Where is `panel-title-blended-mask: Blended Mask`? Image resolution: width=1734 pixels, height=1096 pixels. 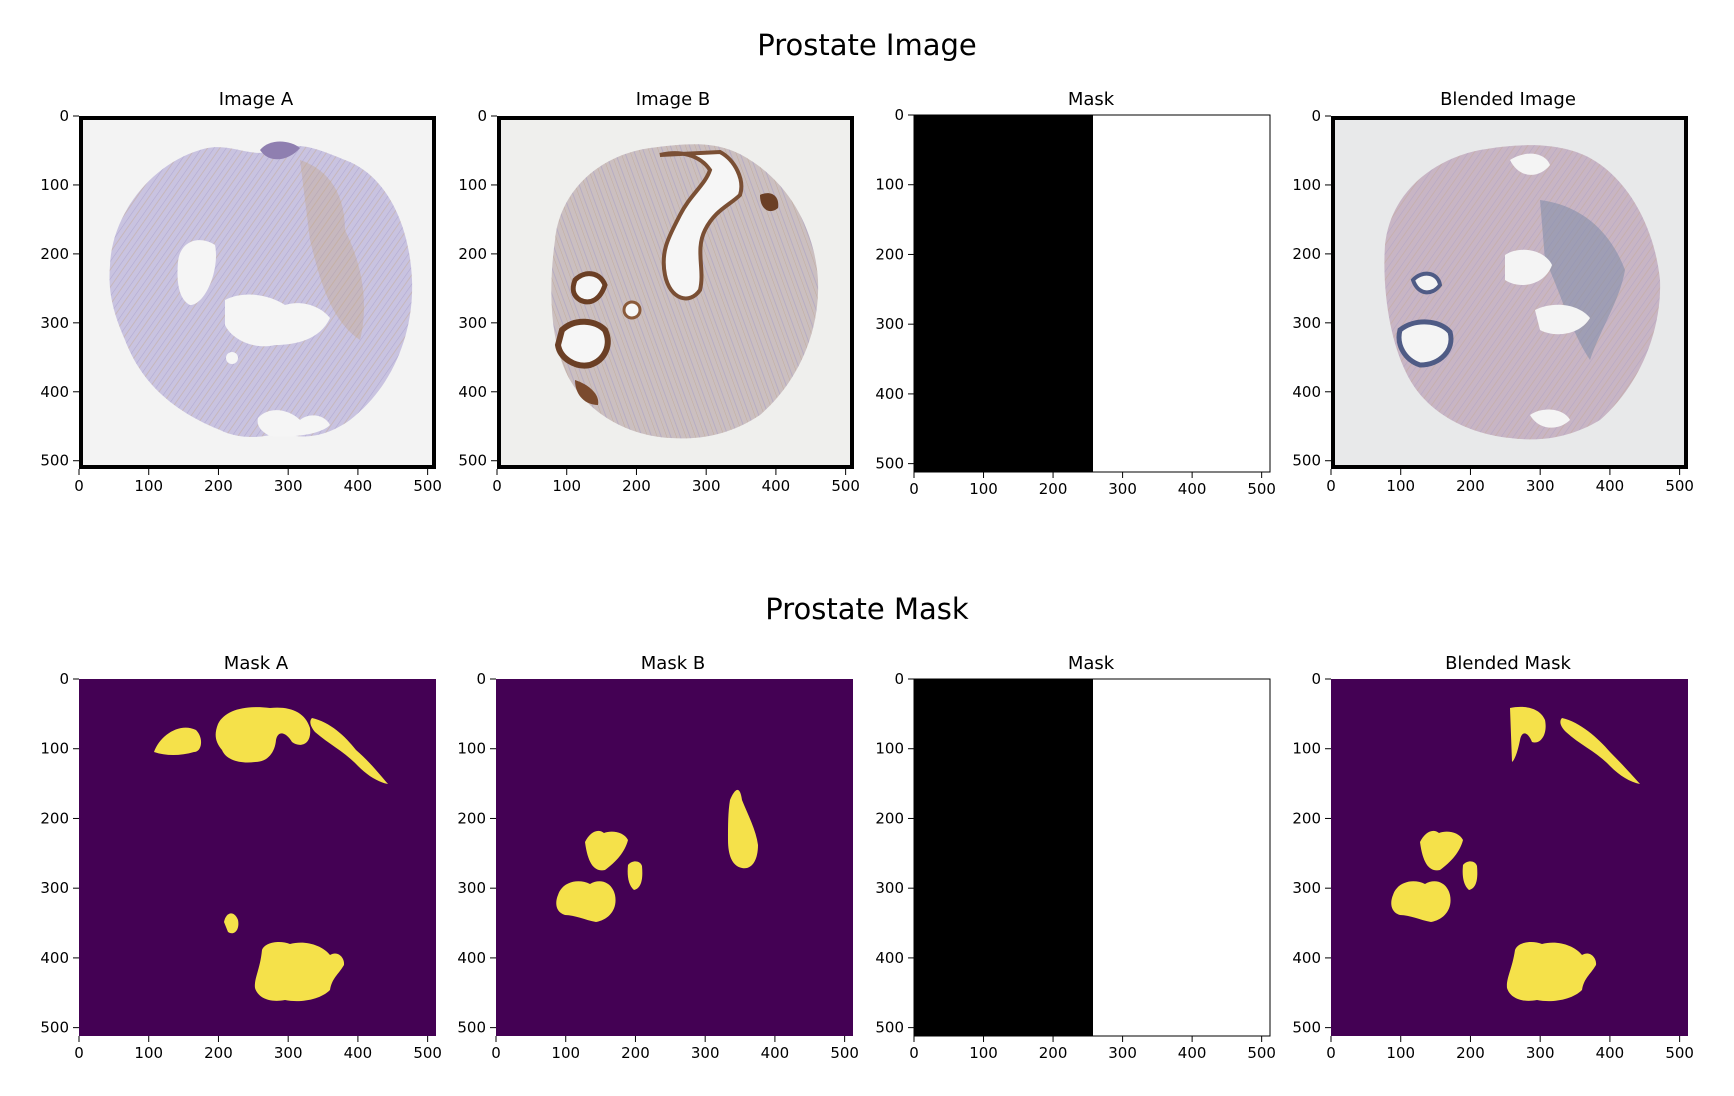
panel-title-blended-mask: Blended Mask is located at coordinates (1508, 663).